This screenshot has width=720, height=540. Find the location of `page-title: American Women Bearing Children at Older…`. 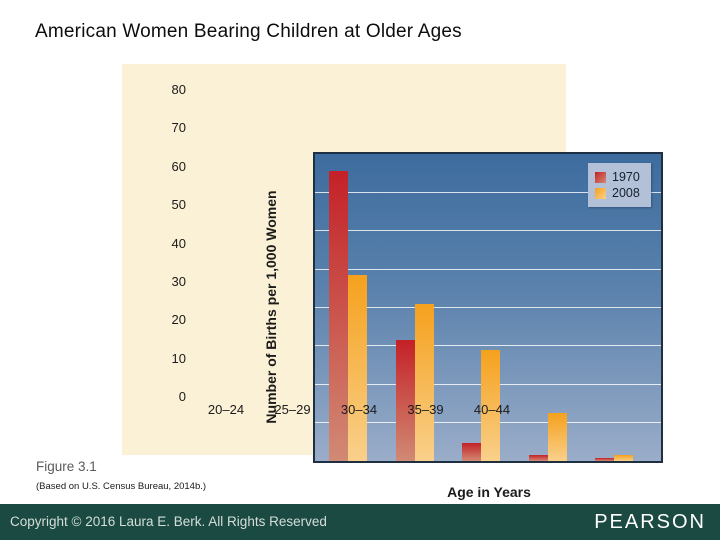

page-title: American Women Bearing Children at Older… is located at coordinates (248, 31).